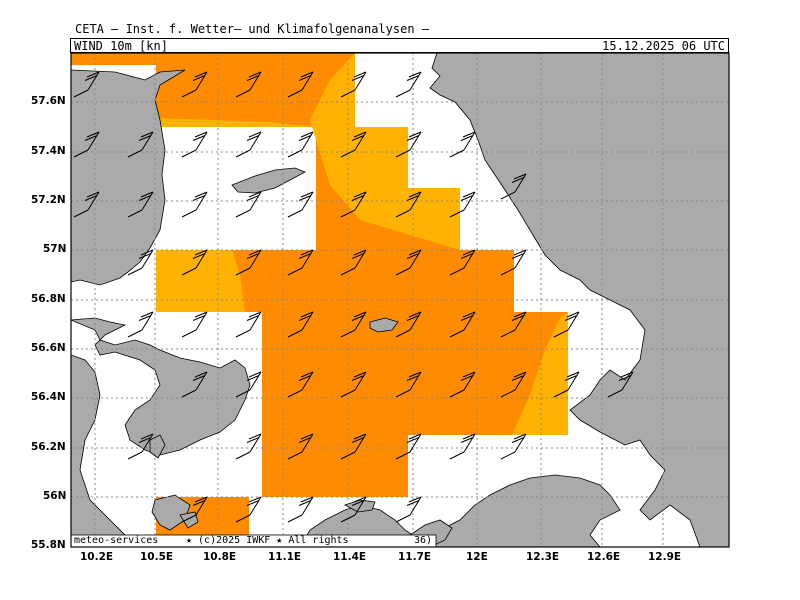 The image size is (800, 600). I want to click on lon-tick: 12.6E, so click(604, 557).